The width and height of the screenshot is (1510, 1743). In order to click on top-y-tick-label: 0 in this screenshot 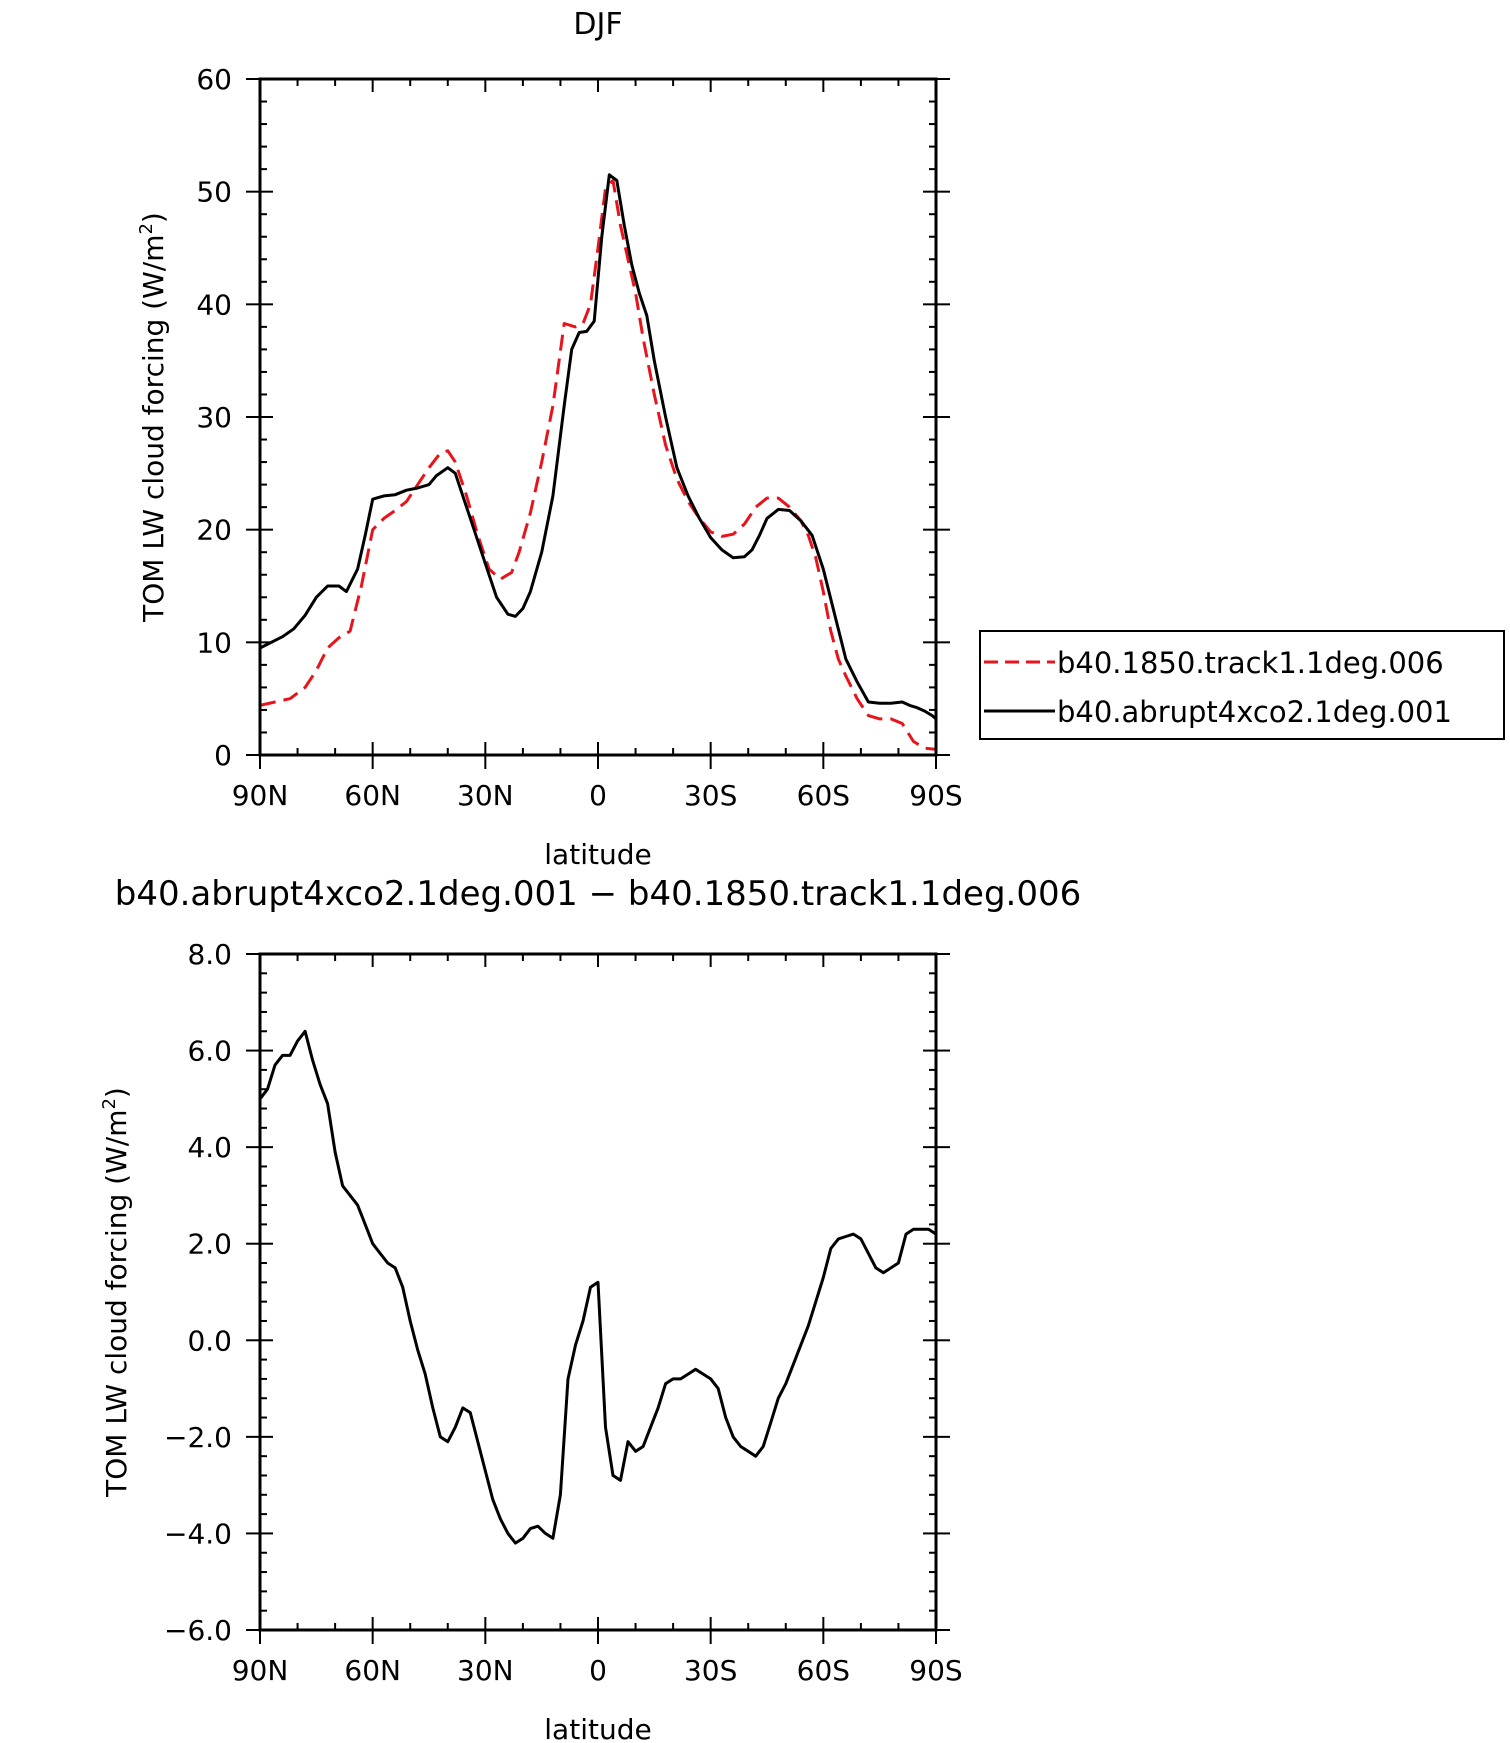, I will do `click(223, 755)`.